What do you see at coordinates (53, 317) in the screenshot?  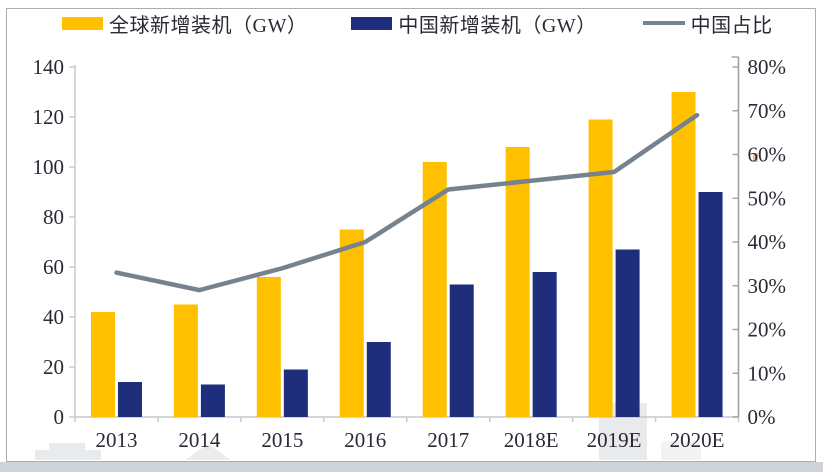 I see `left-axis-tick-label: 40` at bounding box center [53, 317].